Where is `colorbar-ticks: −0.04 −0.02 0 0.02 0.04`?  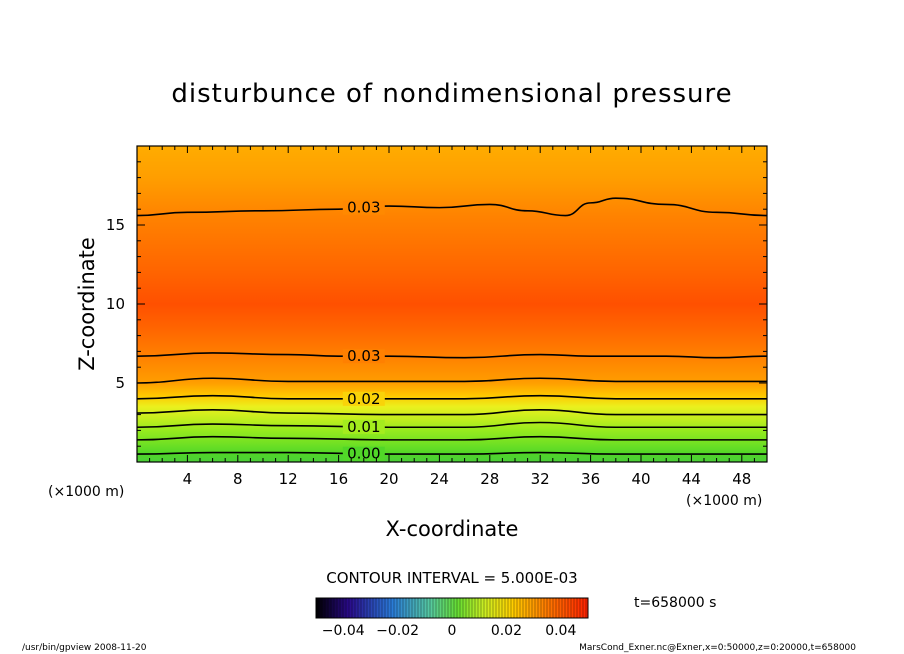 colorbar-ticks: −0.04 −0.02 0 0.02 0.04 is located at coordinates (449, 631).